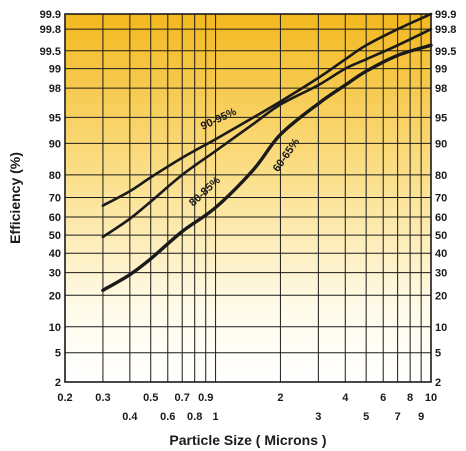 This screenshot has height=451, width=466. What do you see at coordinates (194, 417) in the screenshot?
I see `x-tick-label: 0.8` at bounding box center [194, 417].